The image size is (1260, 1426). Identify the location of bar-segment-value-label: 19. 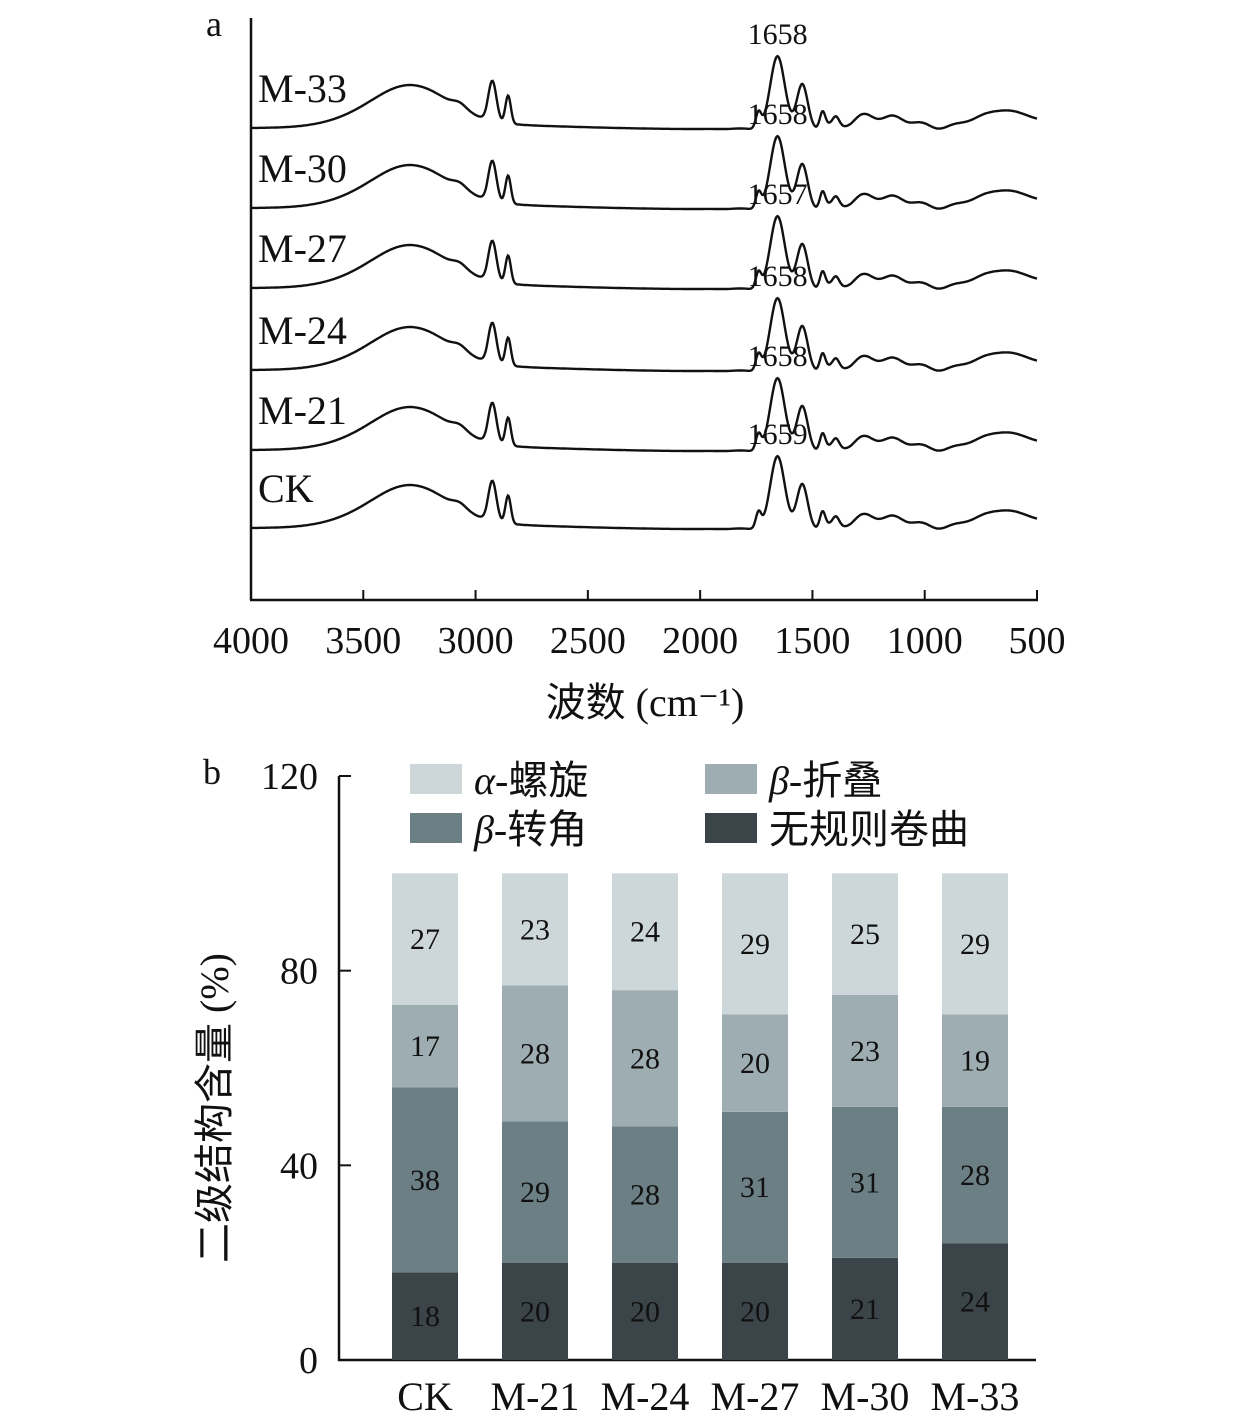
(975, 1061).